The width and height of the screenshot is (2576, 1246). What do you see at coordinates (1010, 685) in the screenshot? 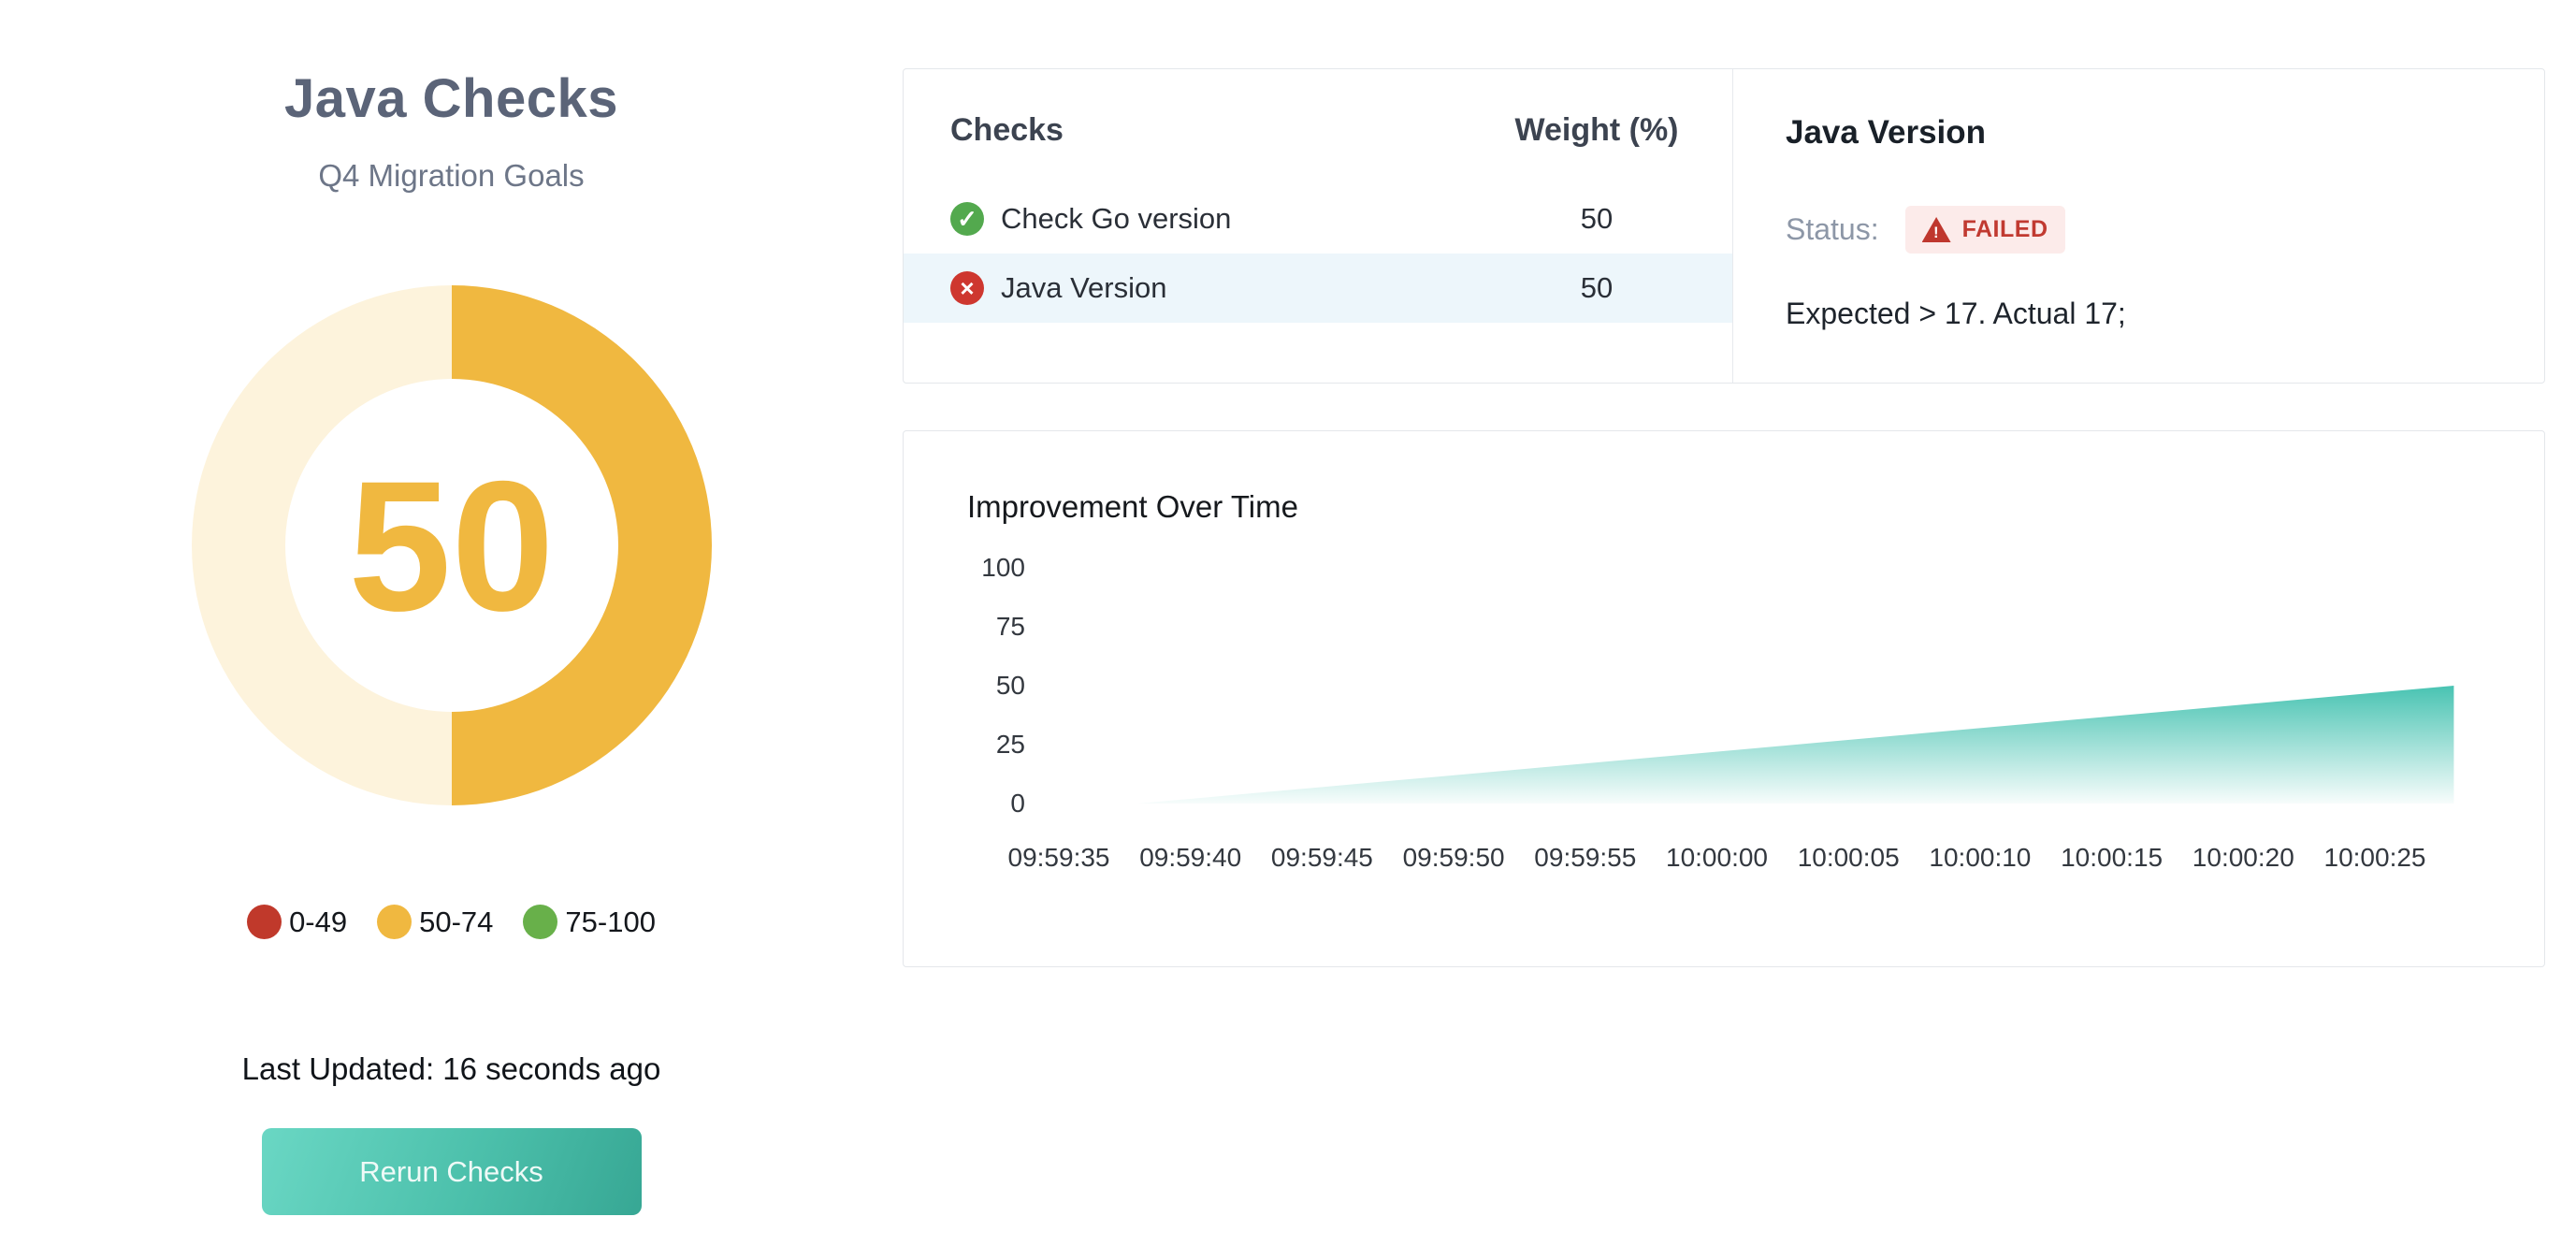
I see `y-tick: 50` at bounding box center [1010, 685].